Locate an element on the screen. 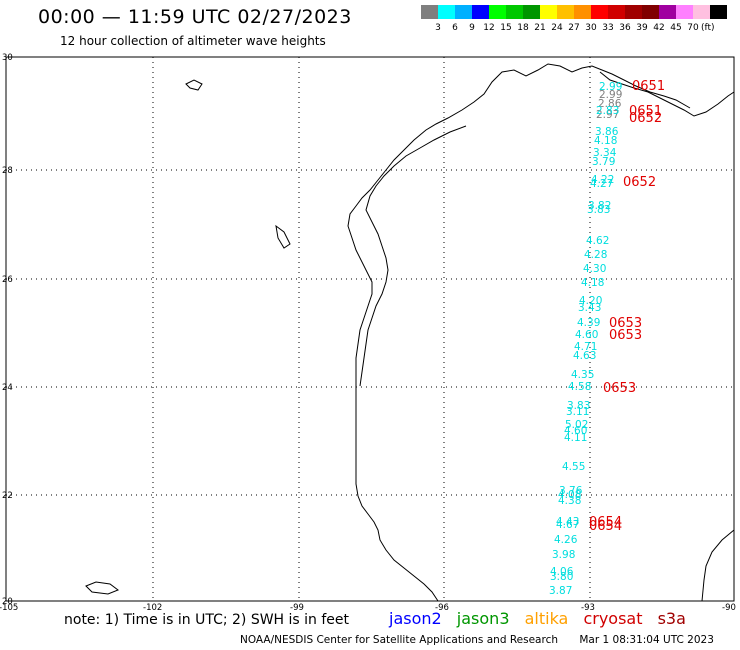  mexico-coast-east is located at coordinates (718, 565).